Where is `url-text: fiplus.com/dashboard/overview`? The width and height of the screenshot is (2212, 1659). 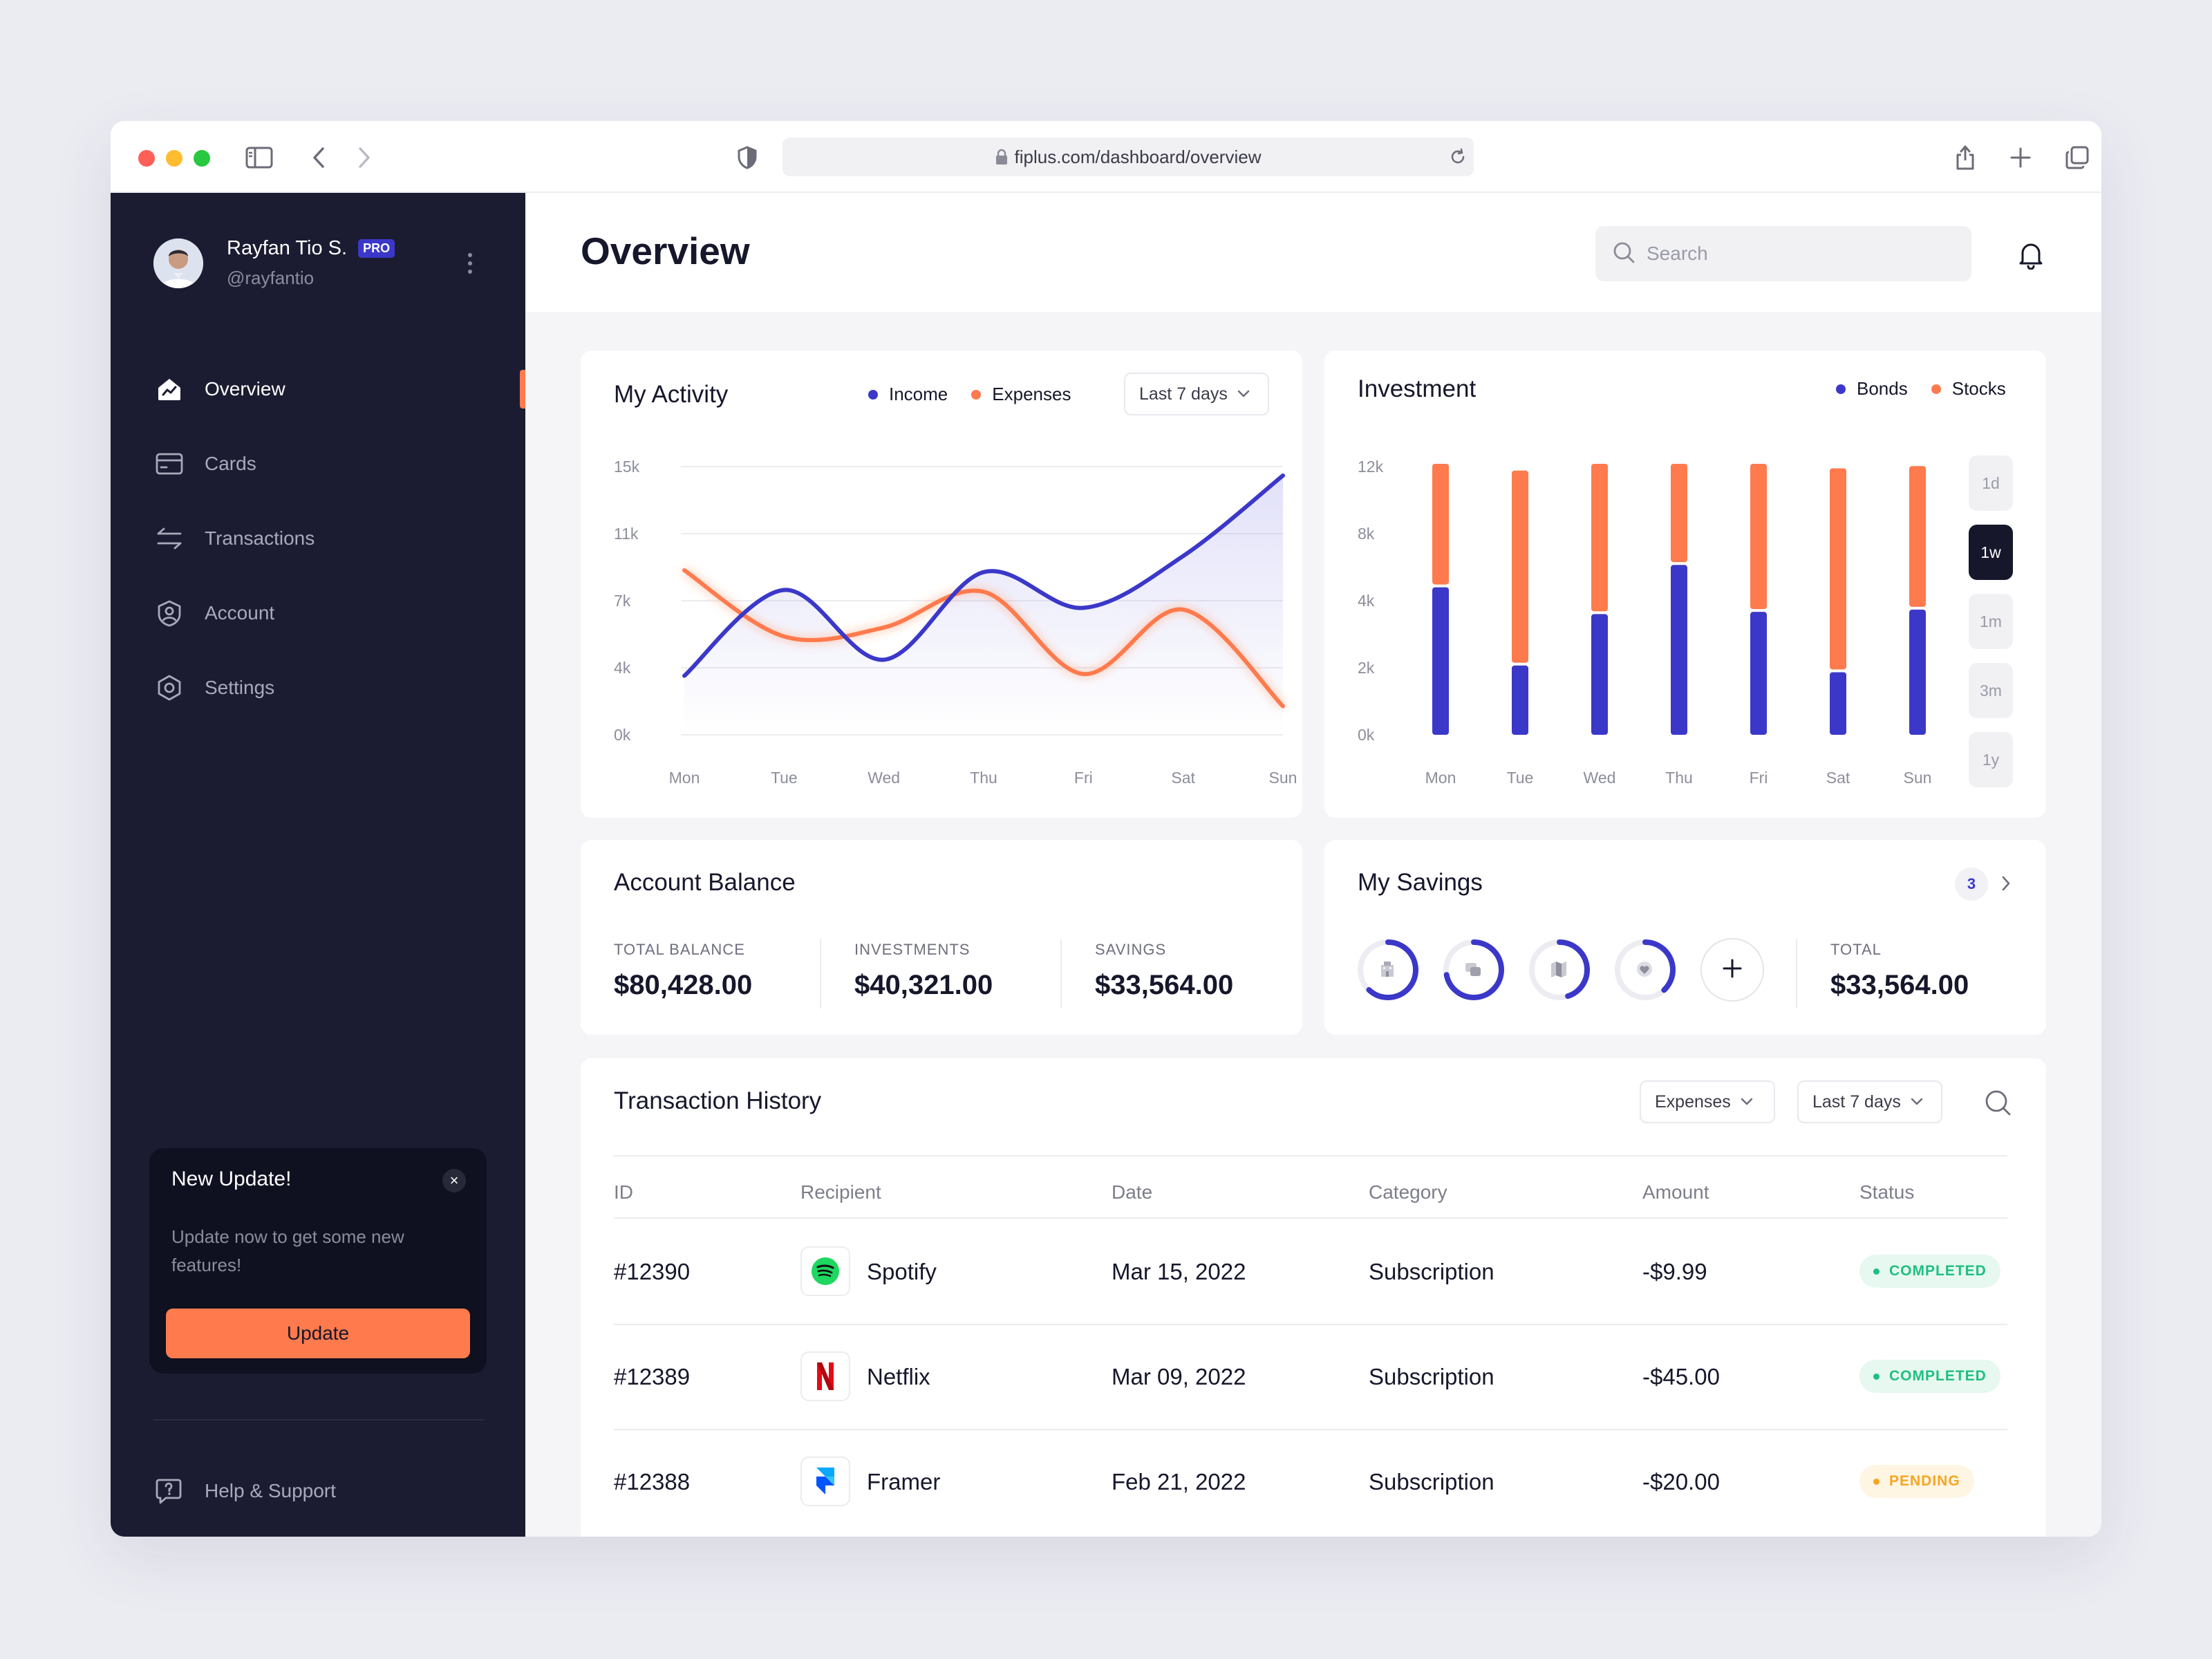
url-text: fiplus.com/dashboard/overview is located at coordinates (1138, 156).